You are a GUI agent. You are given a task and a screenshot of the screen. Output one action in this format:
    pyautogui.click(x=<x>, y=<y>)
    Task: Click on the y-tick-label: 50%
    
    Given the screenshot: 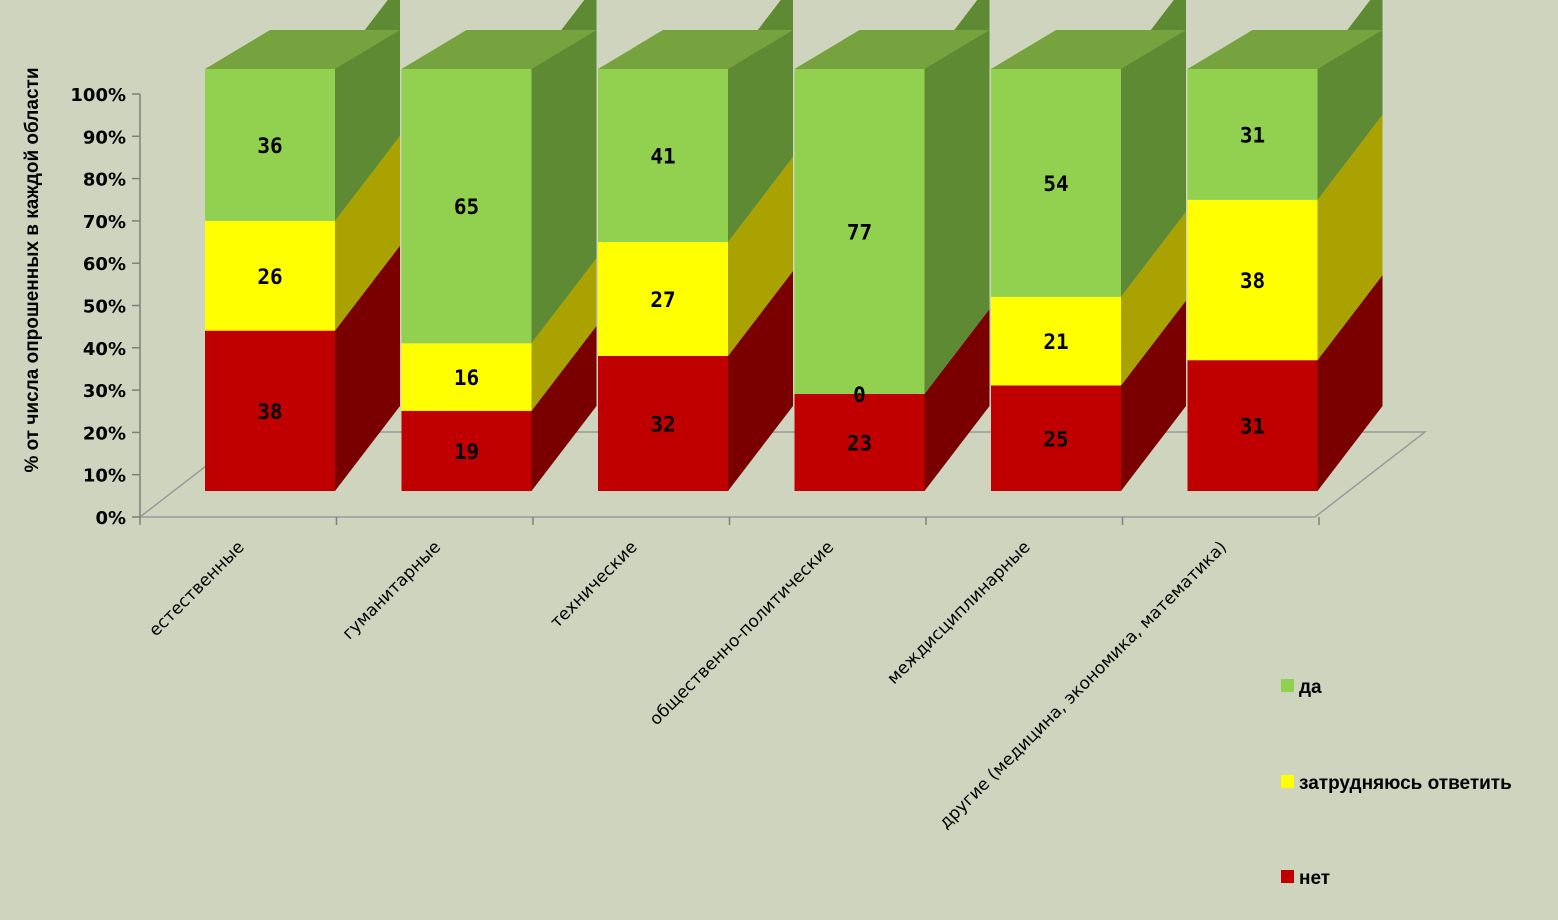 What is the action you would take?
    pyautogui.click(x=104, y=307)
    